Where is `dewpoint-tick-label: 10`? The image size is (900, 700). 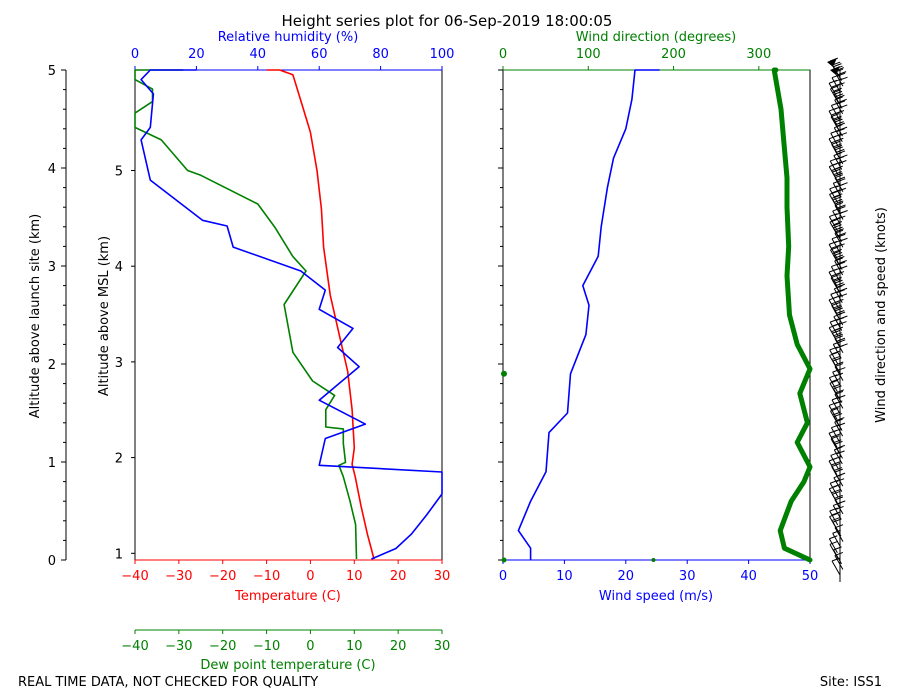
dewpoint-tick-label: 10 is located at coordinates (354, 646).